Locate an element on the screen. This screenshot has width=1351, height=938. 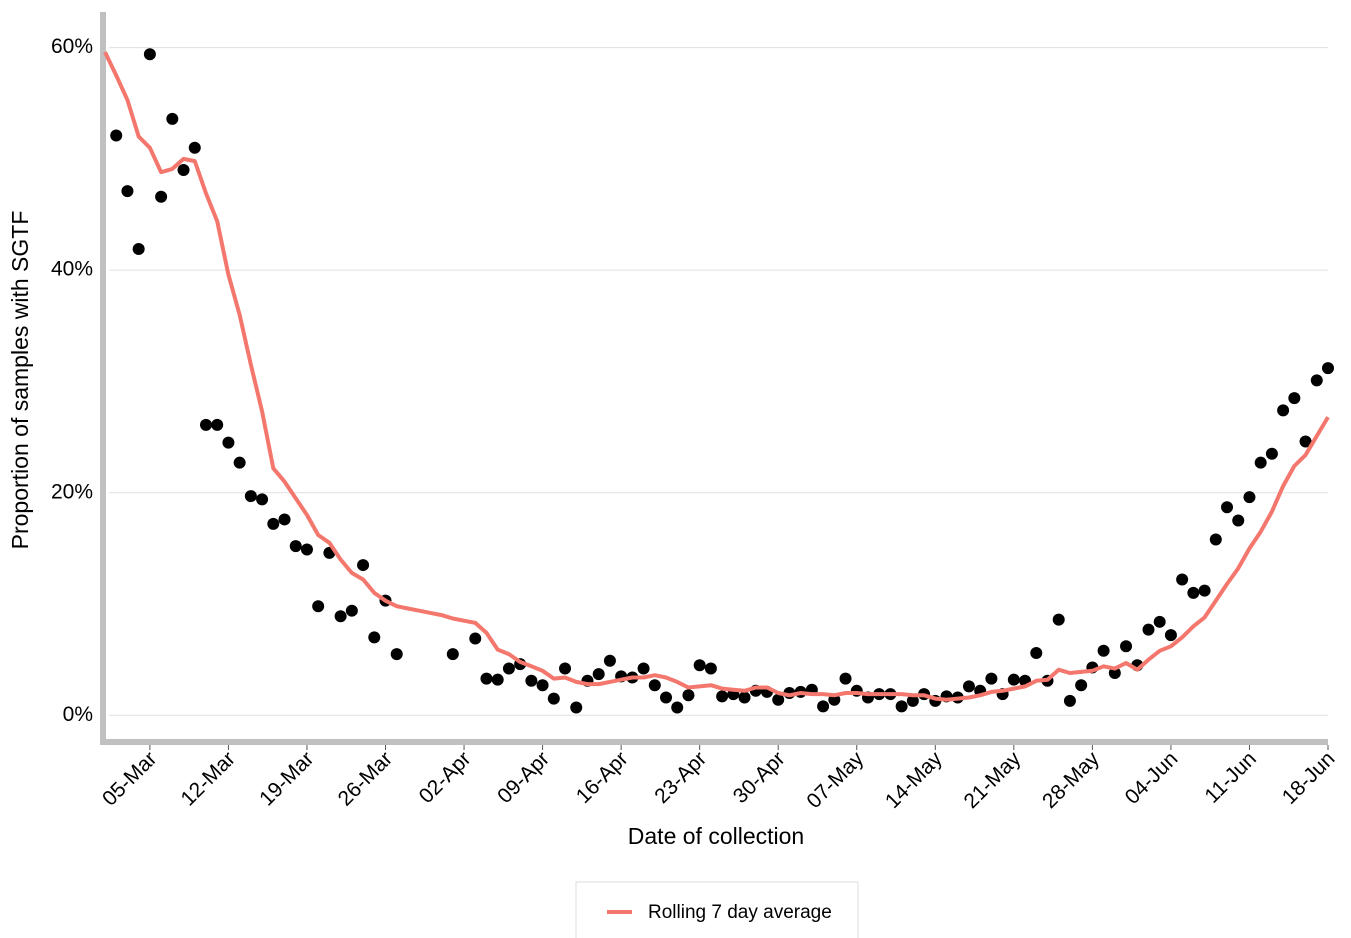
x-tick-label: 18-Jun is located at coordinates (1309, 778).